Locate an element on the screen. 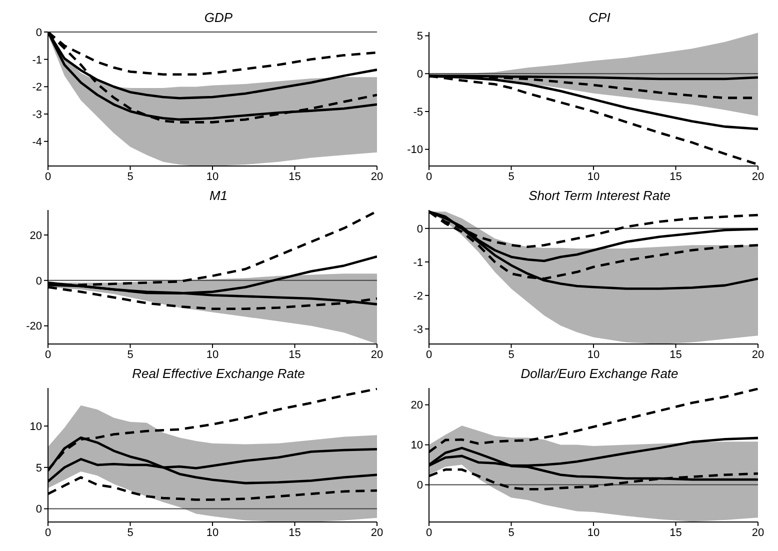  chart-title: GDP is located at coordinates (218, 18).